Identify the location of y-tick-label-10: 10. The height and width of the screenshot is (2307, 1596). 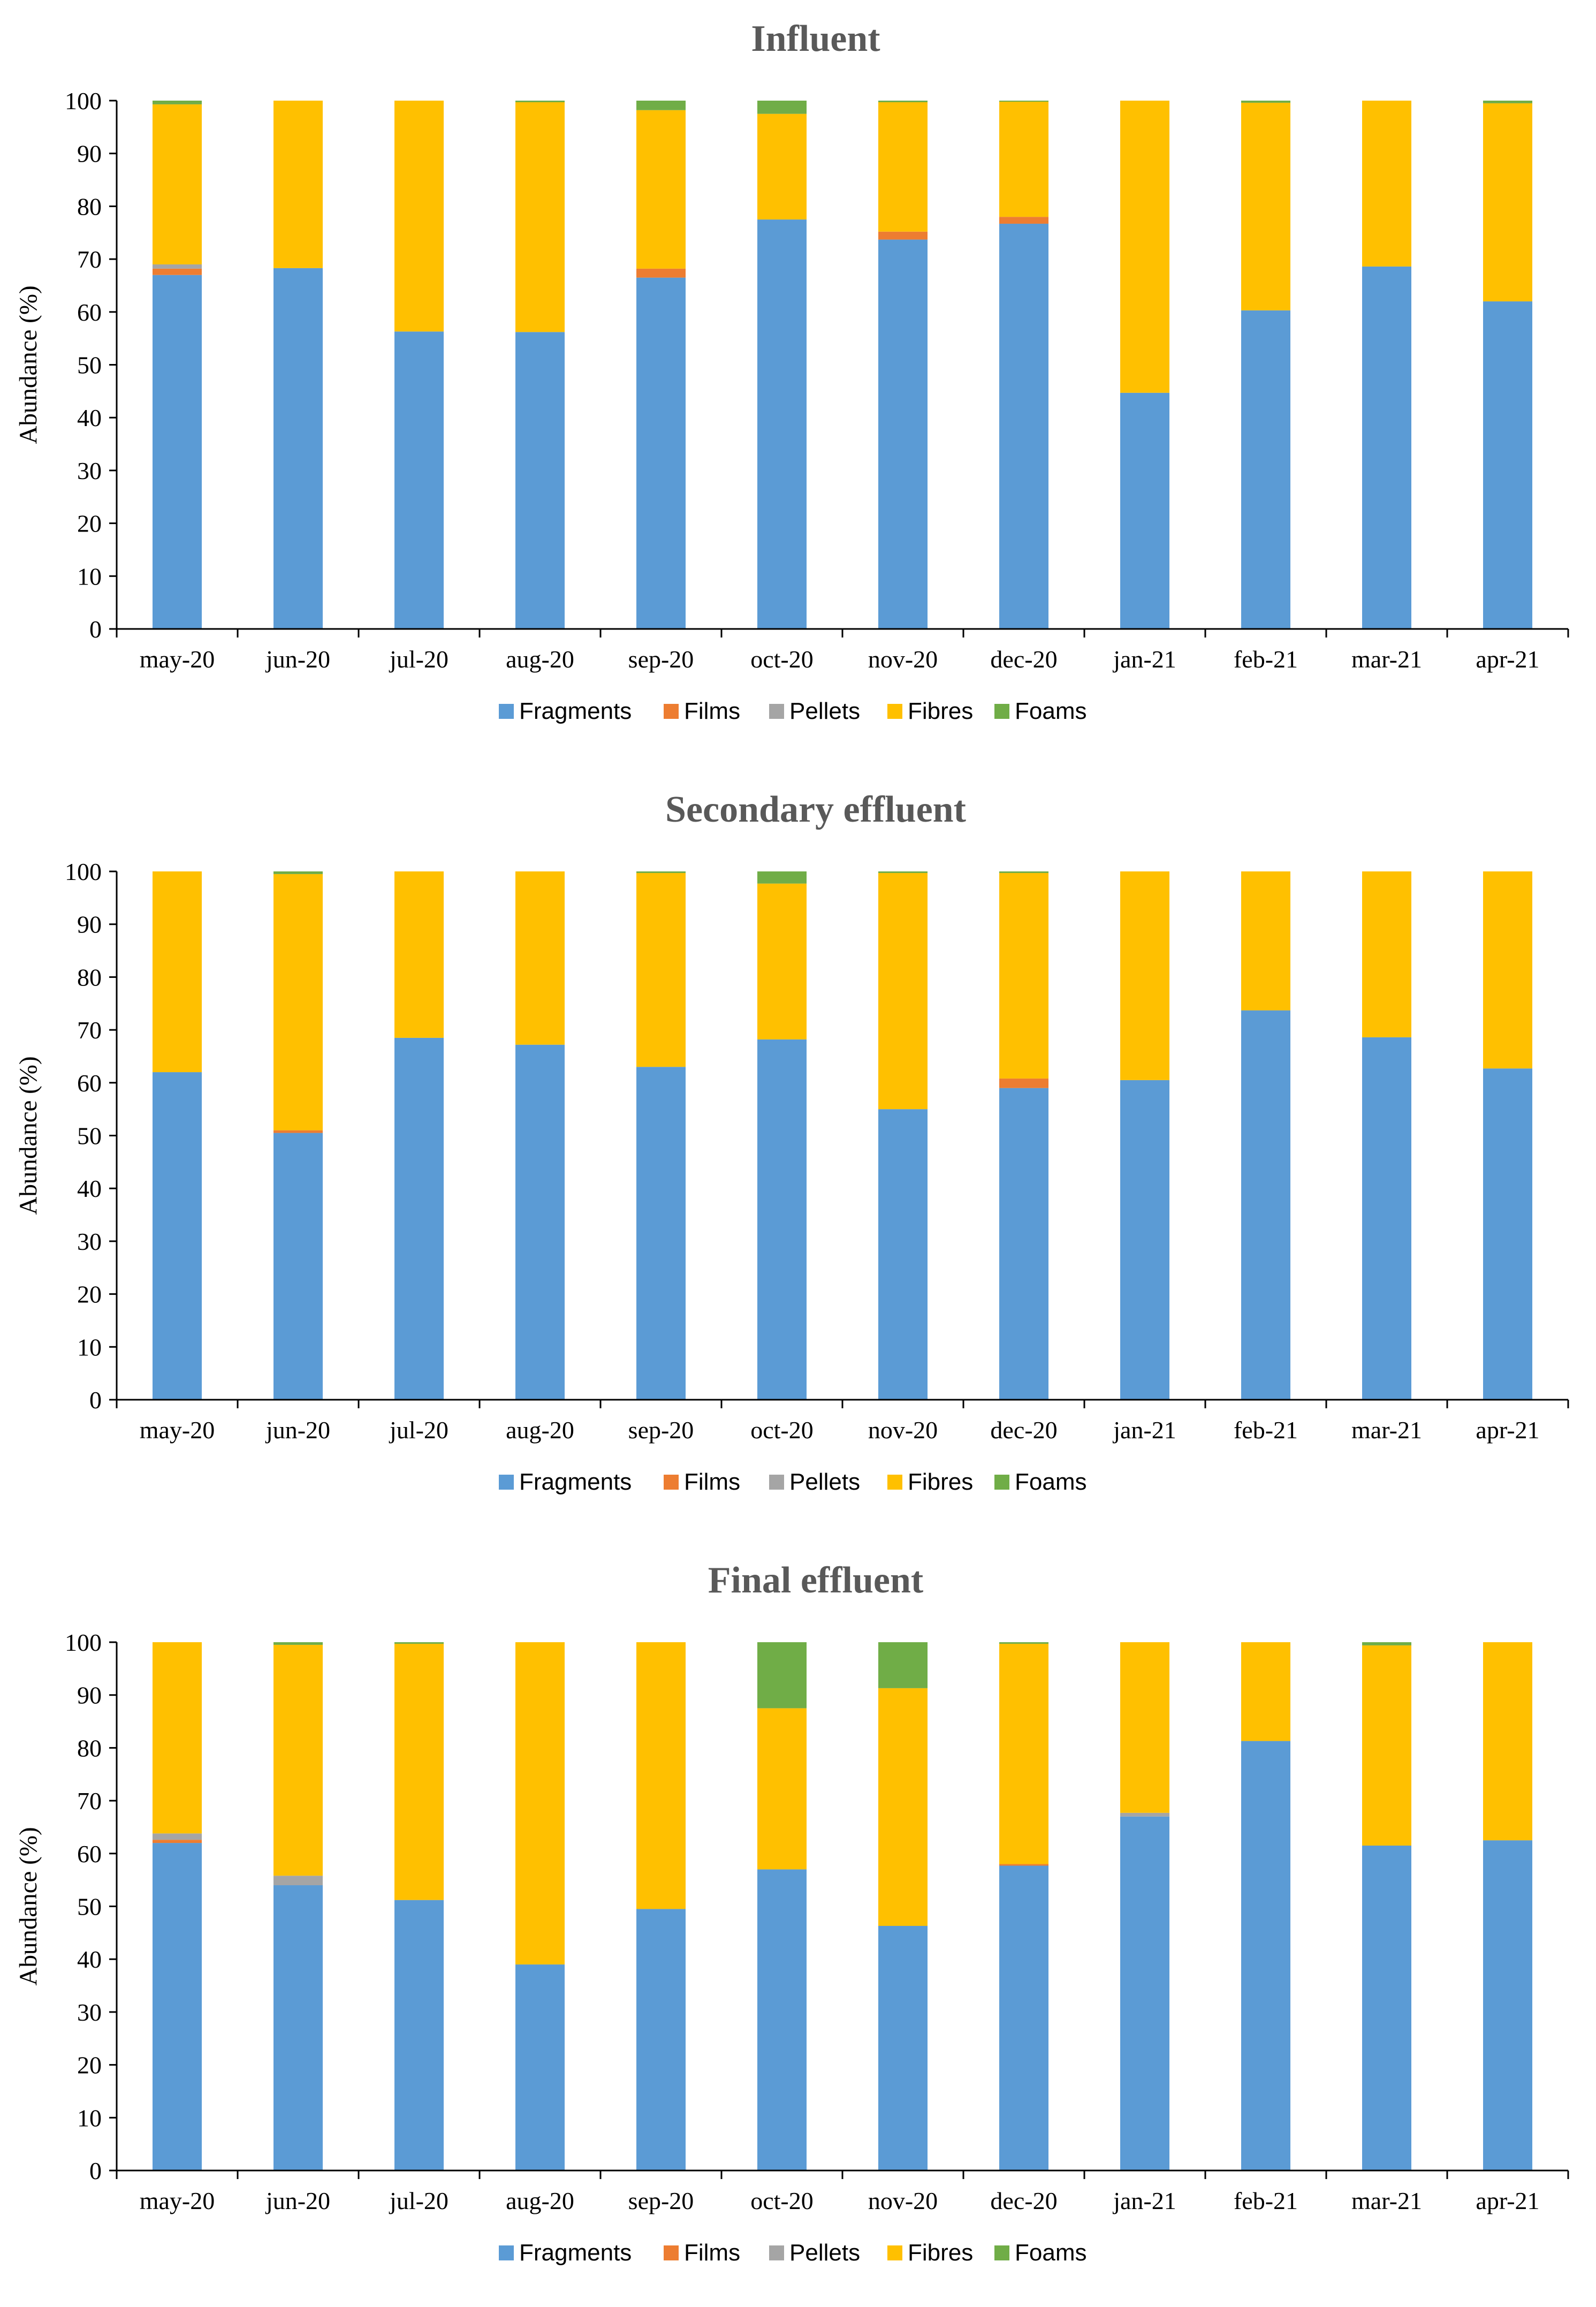
(89, 2118).